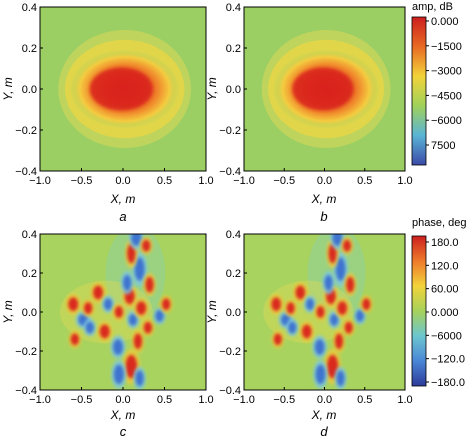 This screenshot has height=440, width=474. I want to click on x-axis-label-a: X, m, so click(123, 199).